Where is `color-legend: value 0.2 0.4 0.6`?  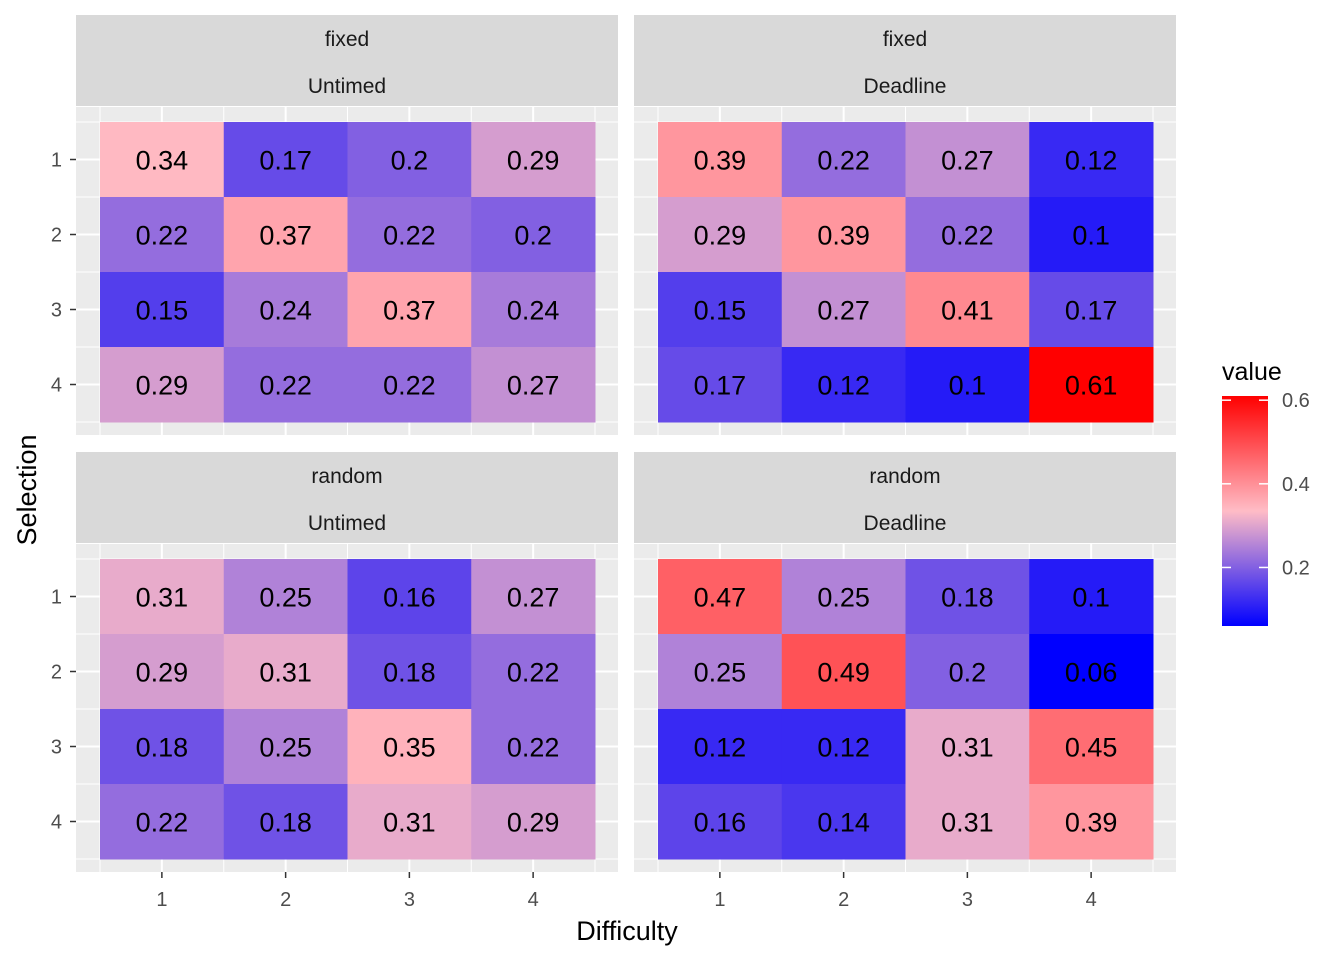 color-legend: value 0.2 0.4 0.6 is located at coordinates (1266, 492).